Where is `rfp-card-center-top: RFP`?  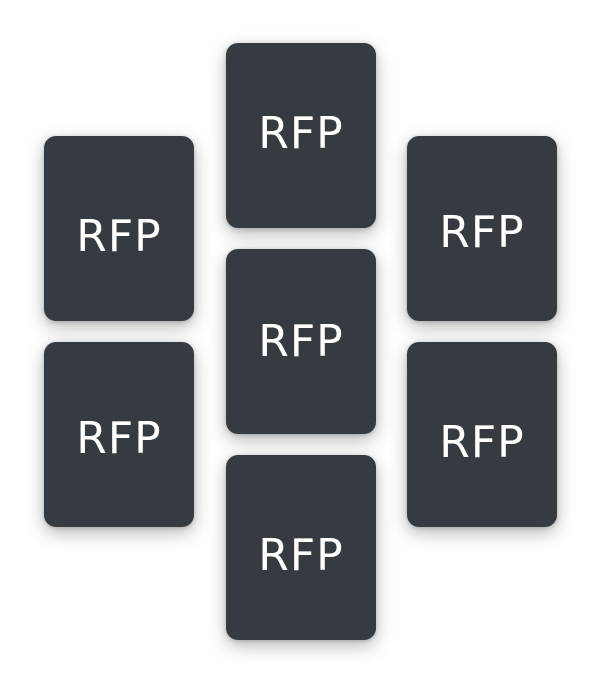 rfp-card-center-top: RFP is located at coordinates (301, 135).